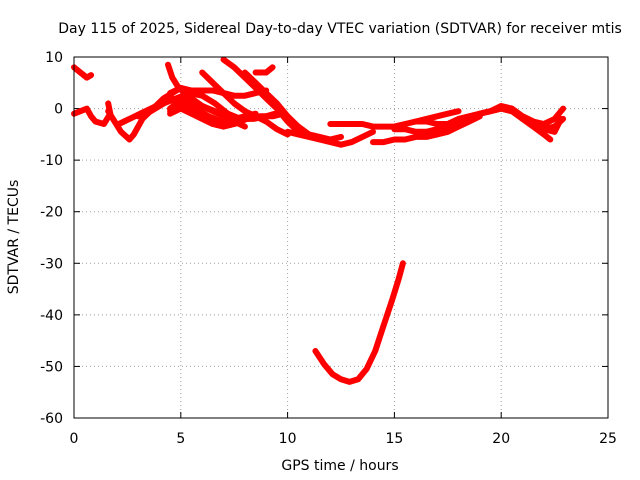 This screenshot has width=640, height=480. Describe the element at coordinates (54, 58) in the screenshot. I see `y-tick-label: 10` at that location.